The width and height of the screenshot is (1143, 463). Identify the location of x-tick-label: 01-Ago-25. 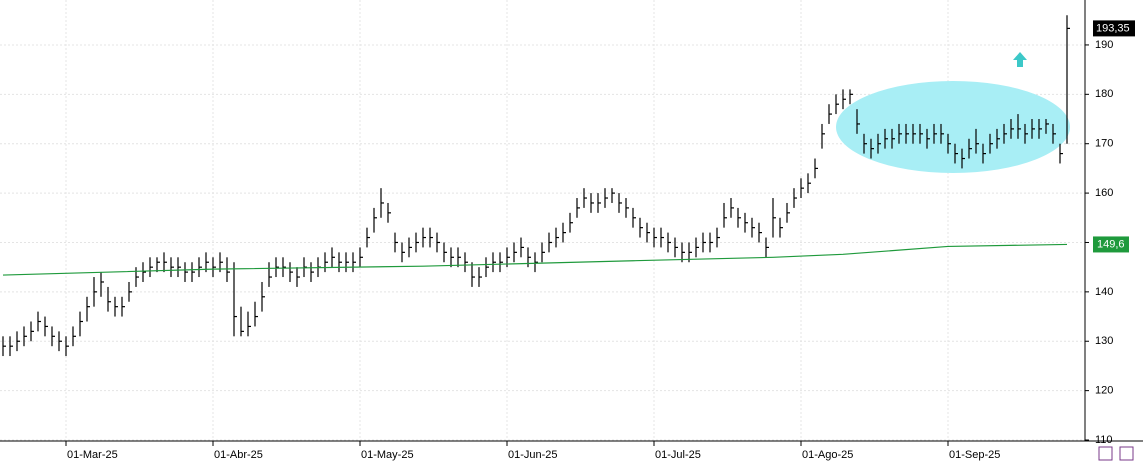
(827, 455).